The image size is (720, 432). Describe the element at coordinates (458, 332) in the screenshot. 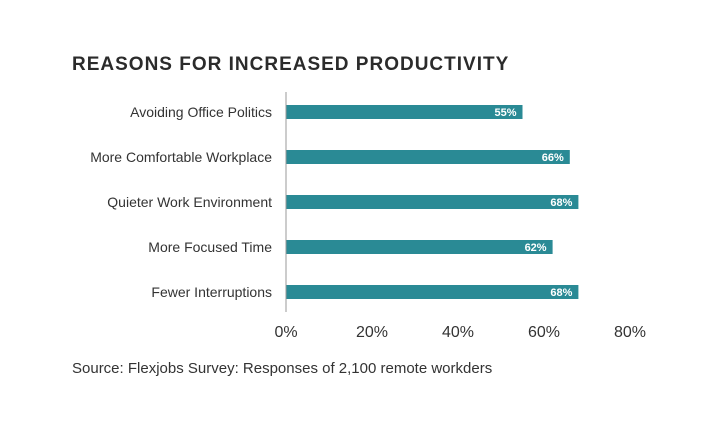

I see `x-tick-label: 40%` at that location.